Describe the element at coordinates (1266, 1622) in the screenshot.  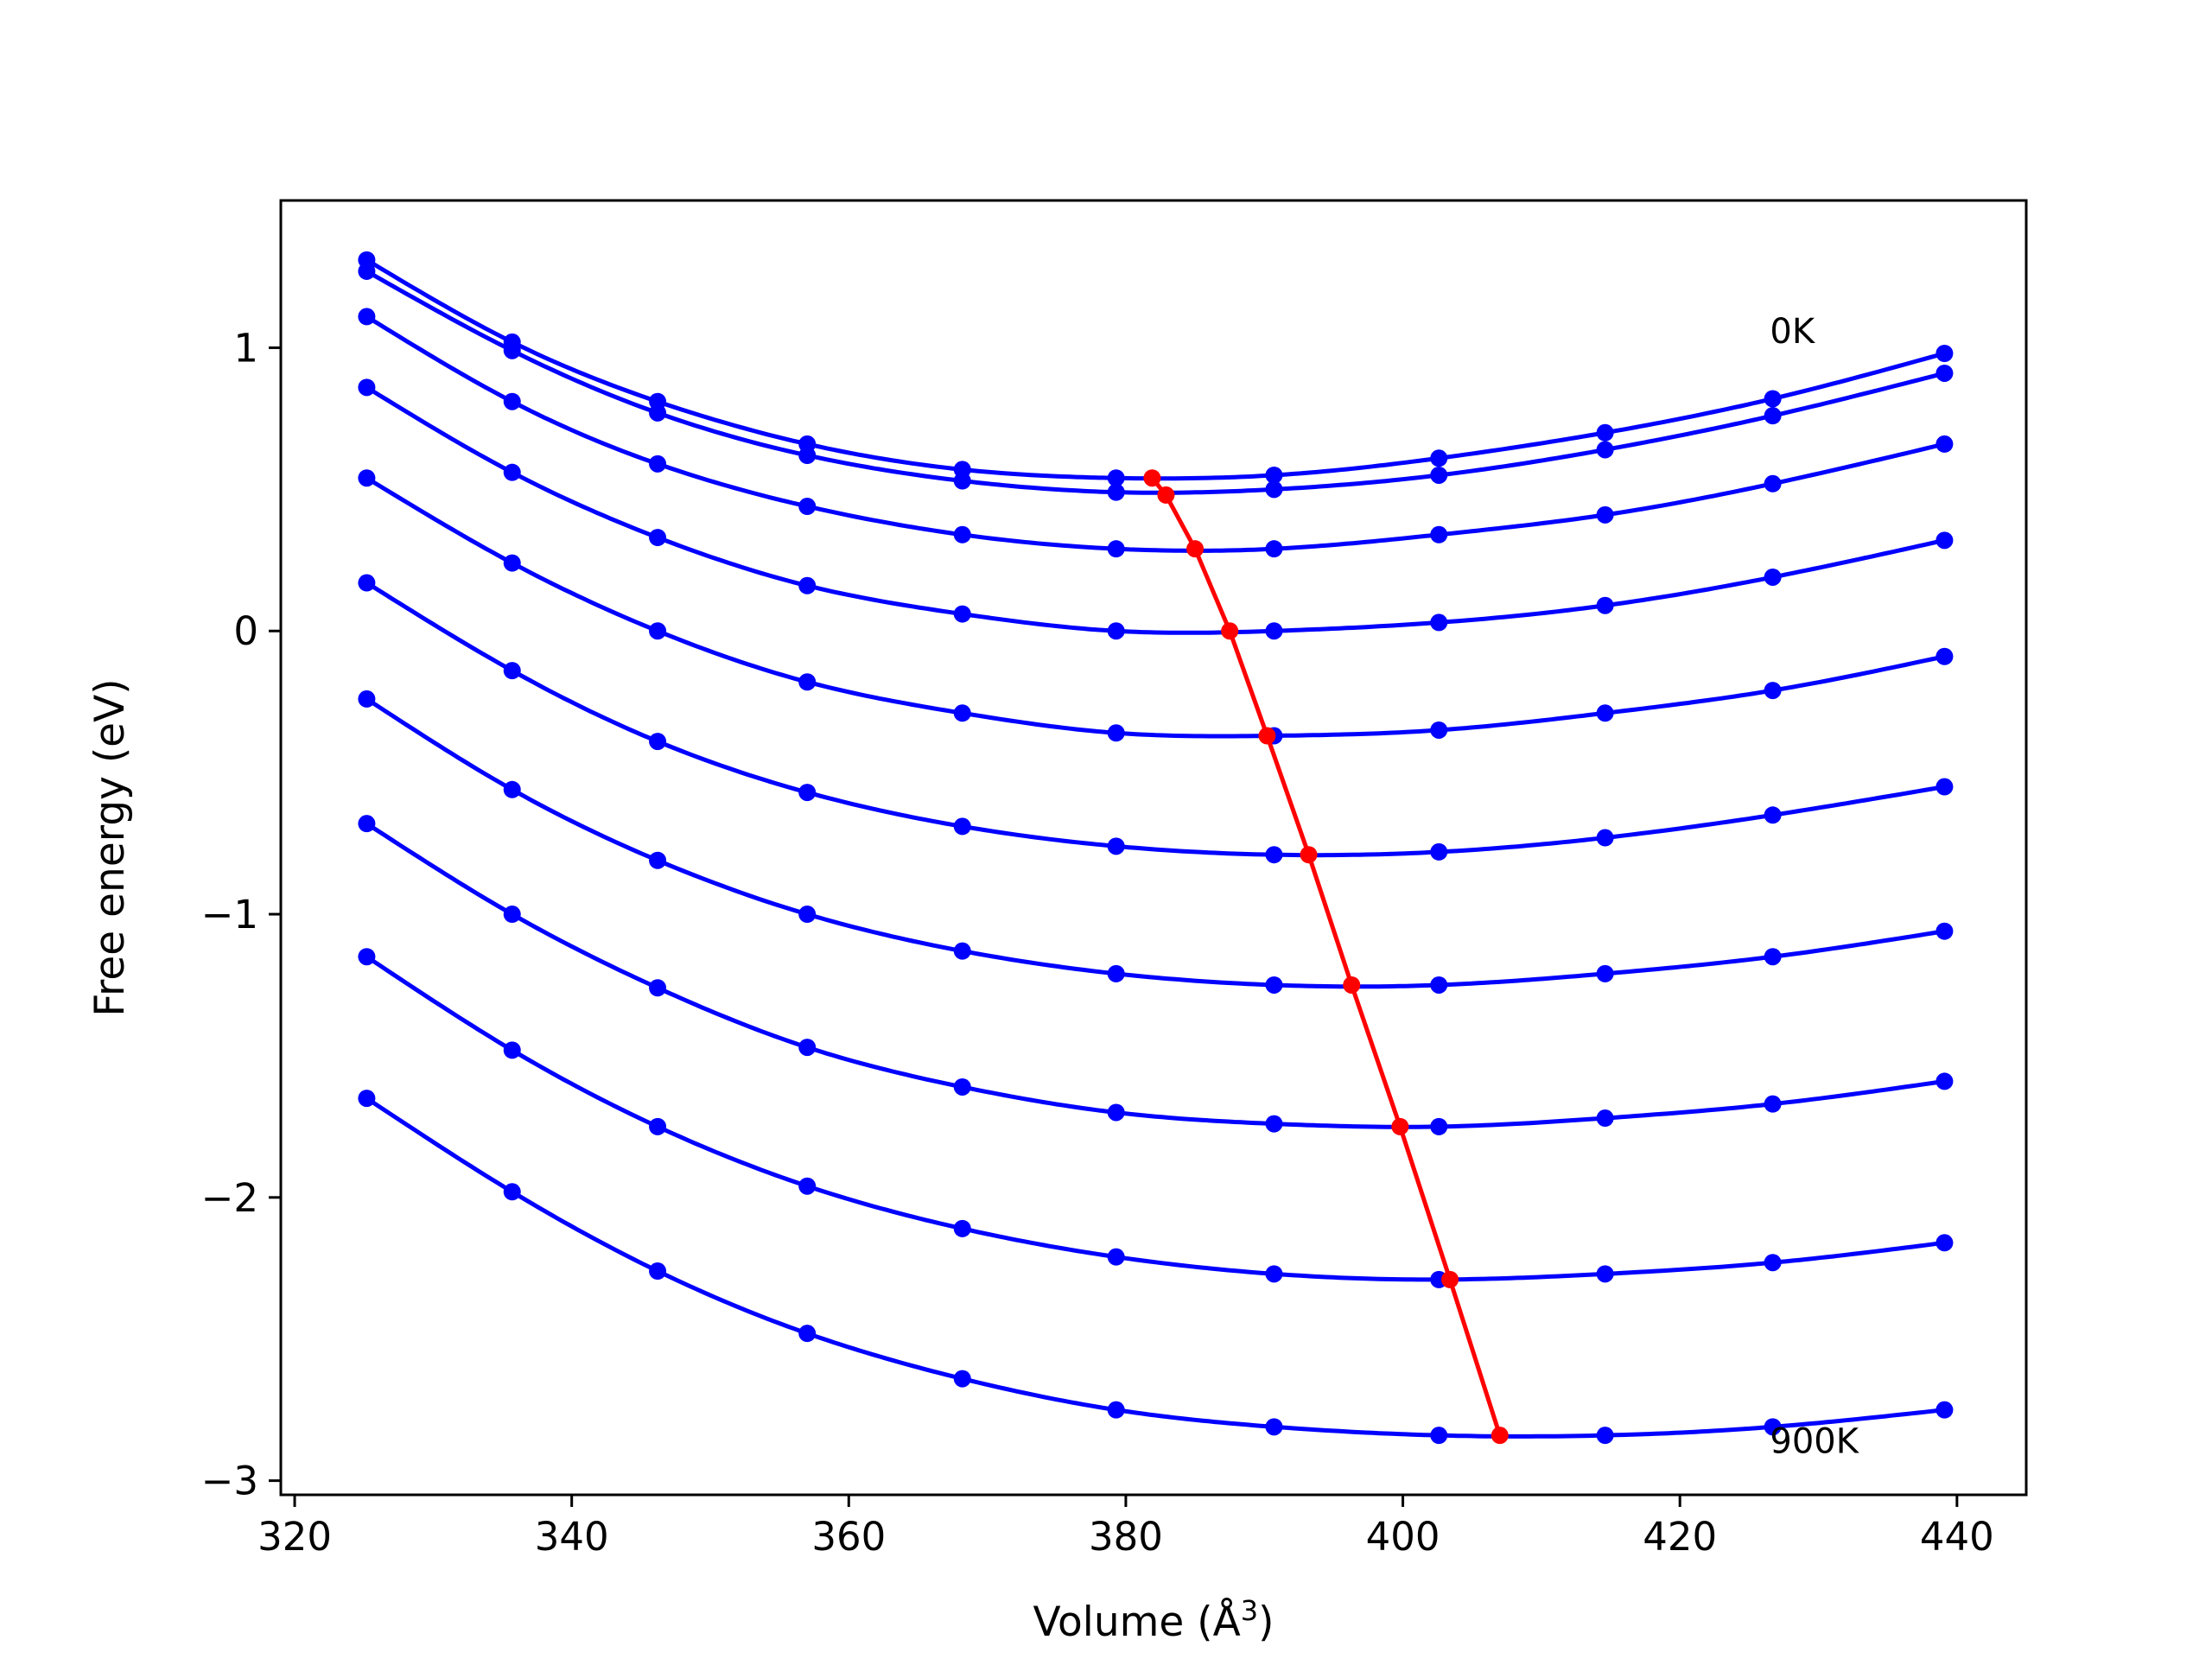
I see `x-axis-label-close: )` at that location.